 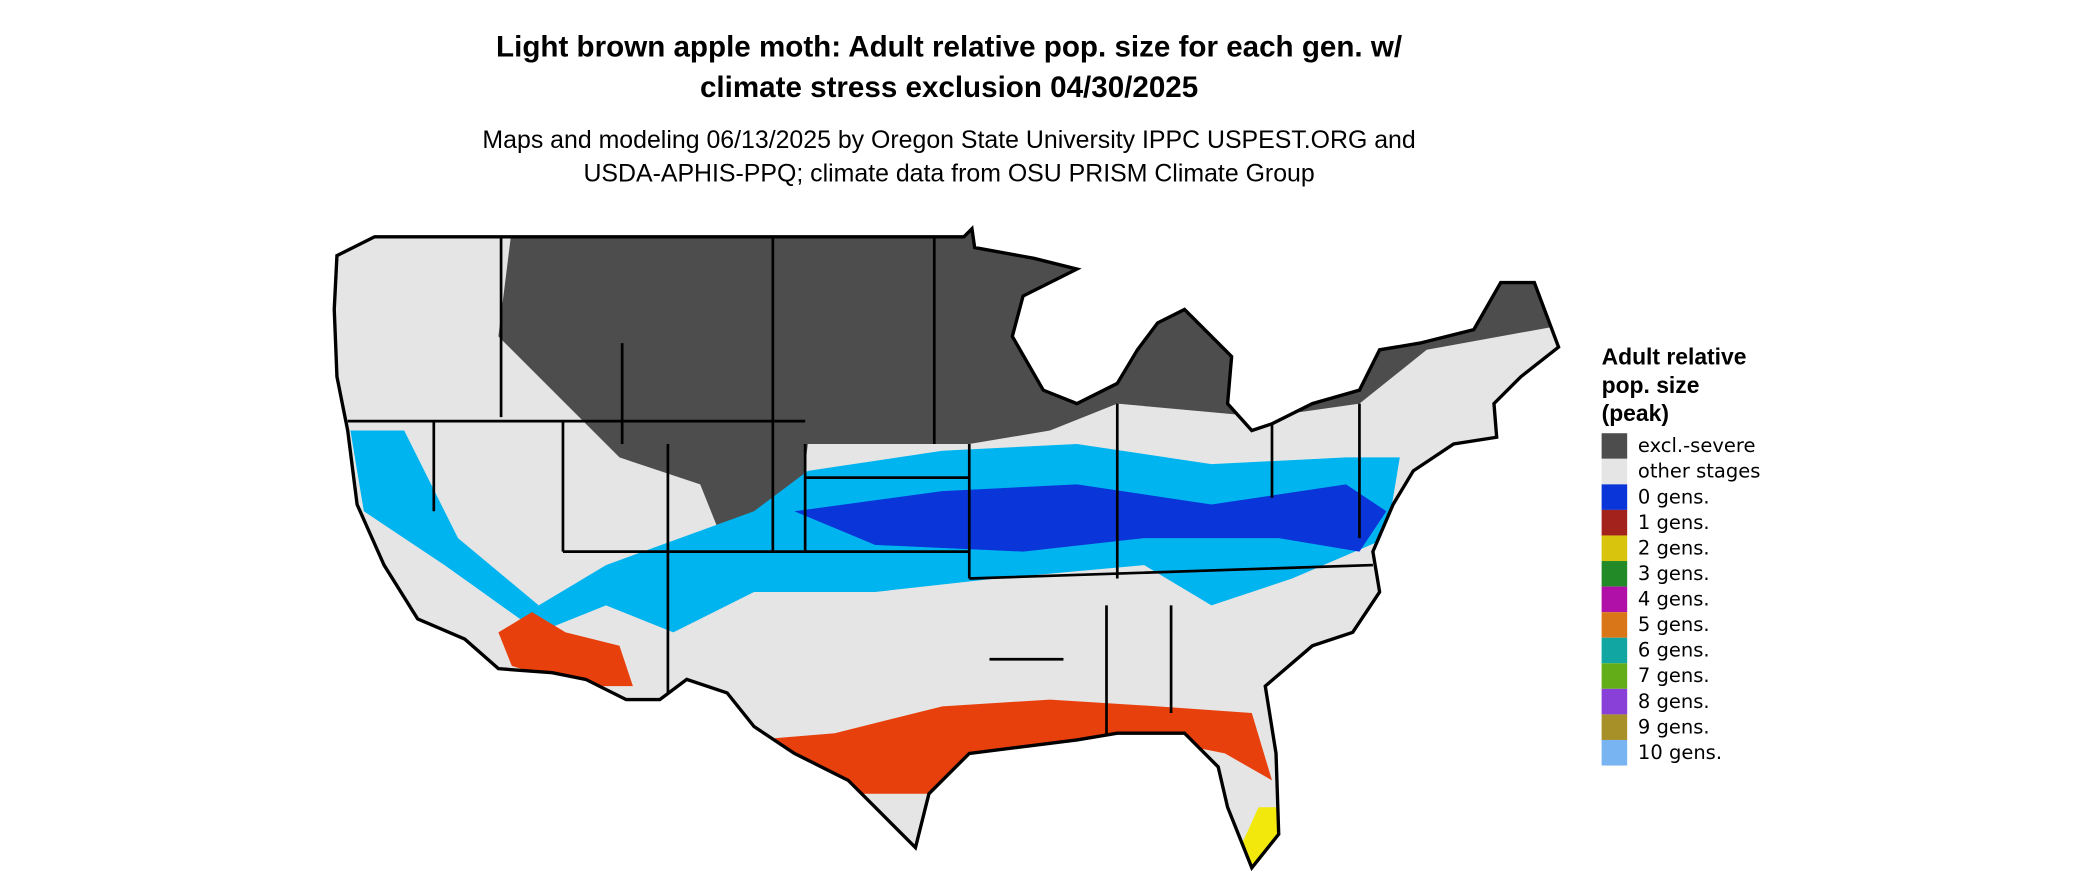 What do you see at coordinates (1674, 675) in the screenshot?
I see `legend-label: 7 gens.` at bounding box center [1674, 675].